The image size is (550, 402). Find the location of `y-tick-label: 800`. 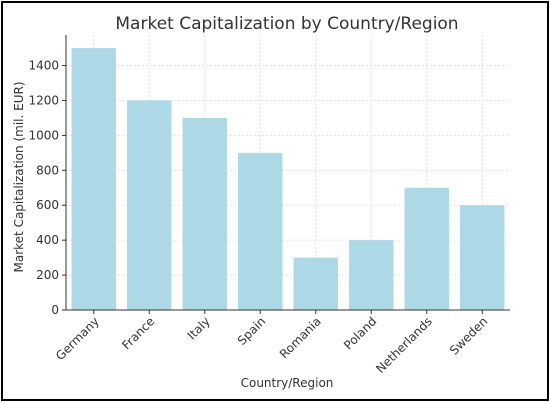

y-tick-label: 800 is located at coordinates (47, 170).